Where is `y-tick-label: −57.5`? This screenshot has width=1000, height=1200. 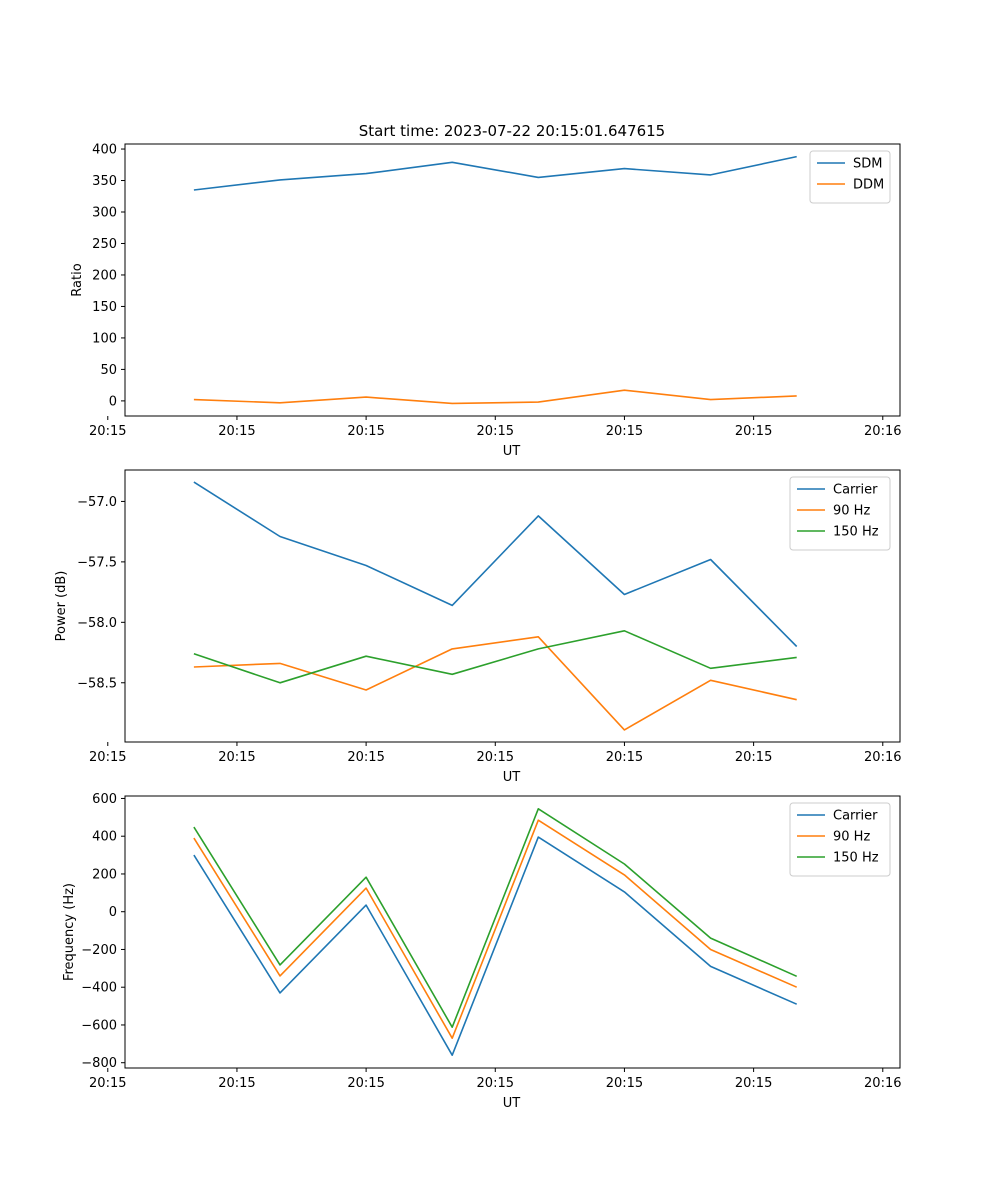
y-tick-label: −57.5 is located at coordinates (97, 562).